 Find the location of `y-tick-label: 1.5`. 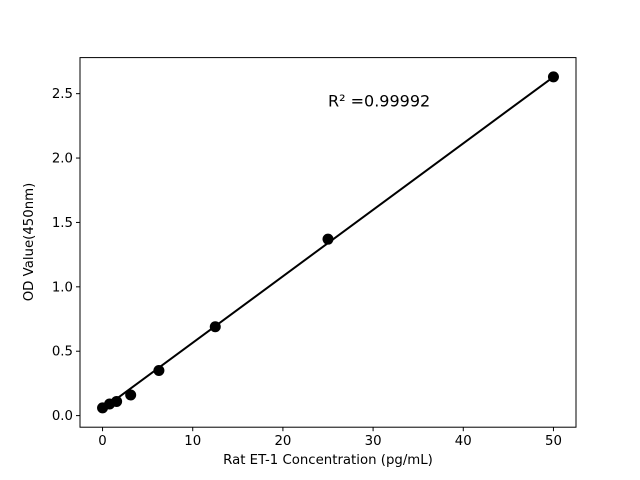

y-tick-label: 1.5 is located at coordinates (62, 223).